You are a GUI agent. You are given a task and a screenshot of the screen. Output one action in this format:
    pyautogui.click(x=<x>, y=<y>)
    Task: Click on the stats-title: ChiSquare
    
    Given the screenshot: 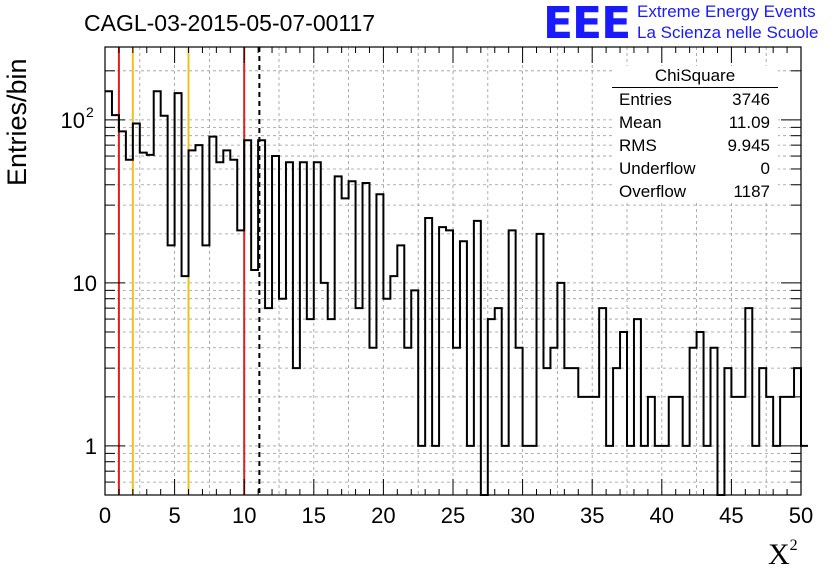 What is the action you would take?
    pyautogui.click(x=695, y=77)
    